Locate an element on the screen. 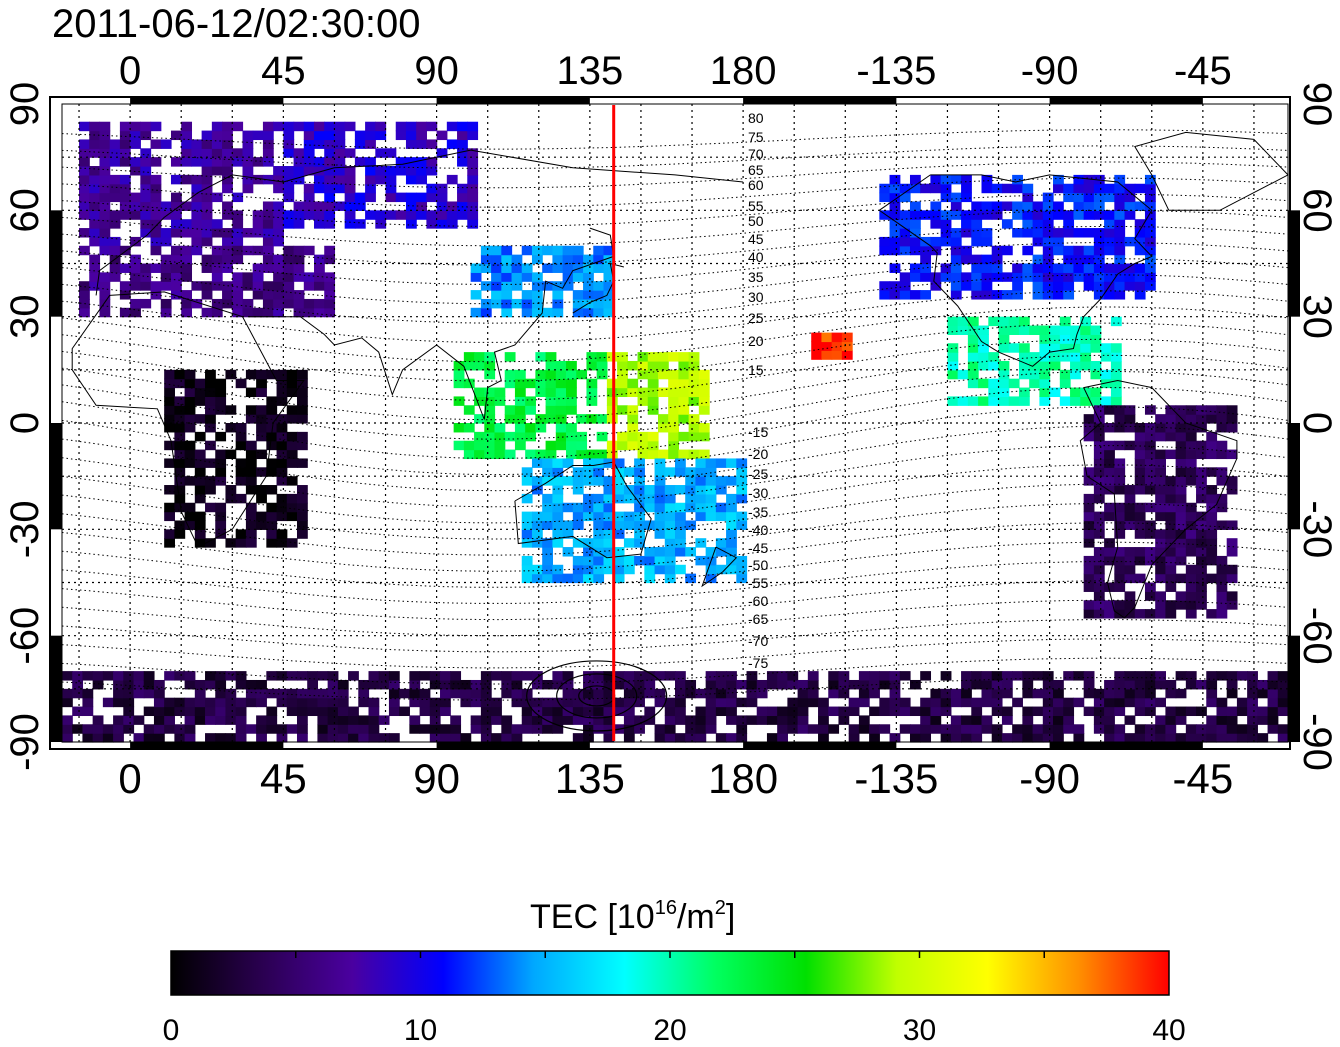  mlat-label: -20 is located at coordinates (758, 454).